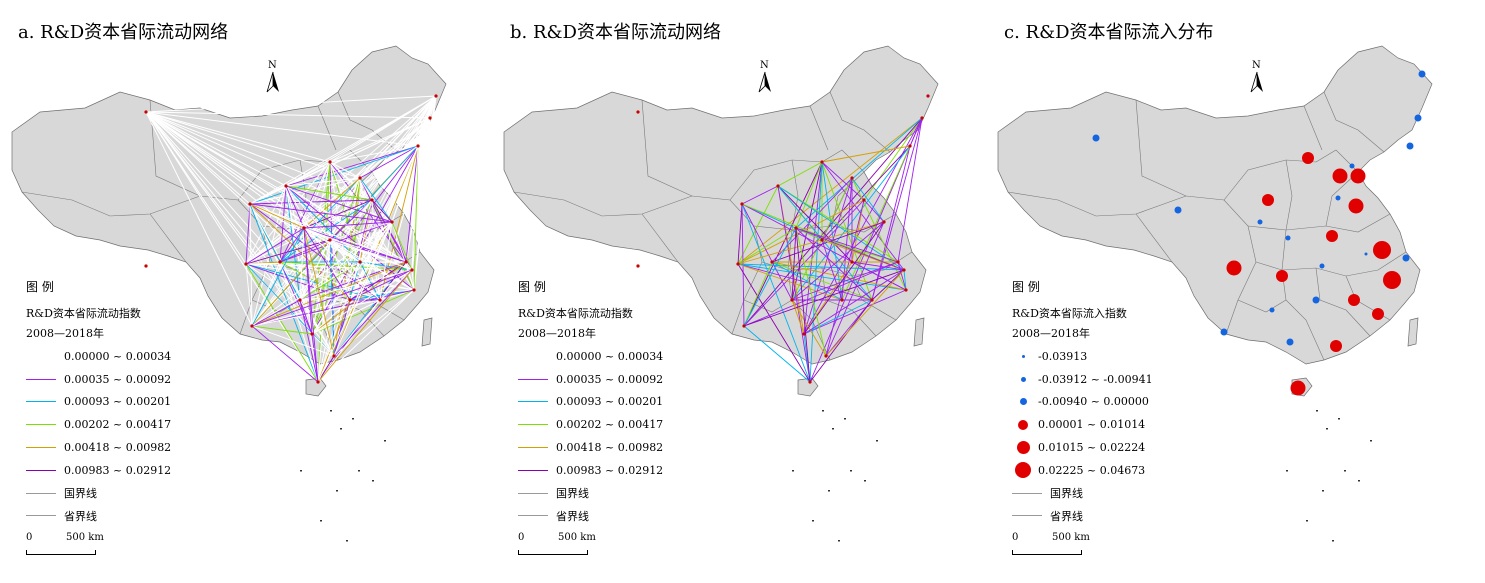 The image size is (1485, 583). What do you see at coordinates (1093, 402) in the screenshot?
I see `legend-label: -0.00940 ~ 0.00000` at bounding box center [1093, 402].